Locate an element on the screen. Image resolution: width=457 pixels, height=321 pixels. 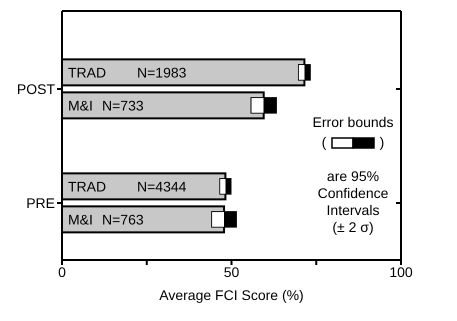
annotation: ) is located at coordinates (382, 142).